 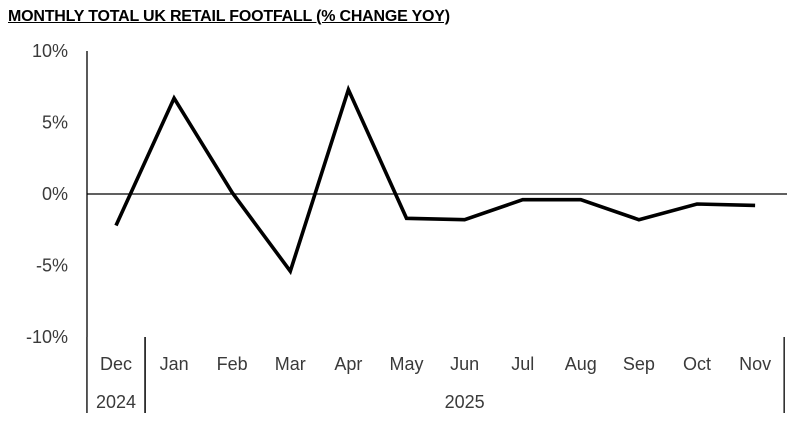 What do you see at coordinates (47, 337) in the screenshot?
I see `y-tick-label: -10%` at bounding box center [47, 337].